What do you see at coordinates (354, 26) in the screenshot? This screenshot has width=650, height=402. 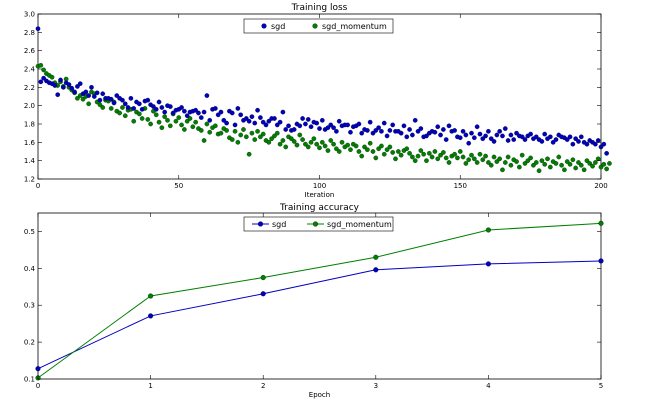 I see `loss-legend-label-sgd-momentum: sgd_momentum` at bounding box center [354, 26].